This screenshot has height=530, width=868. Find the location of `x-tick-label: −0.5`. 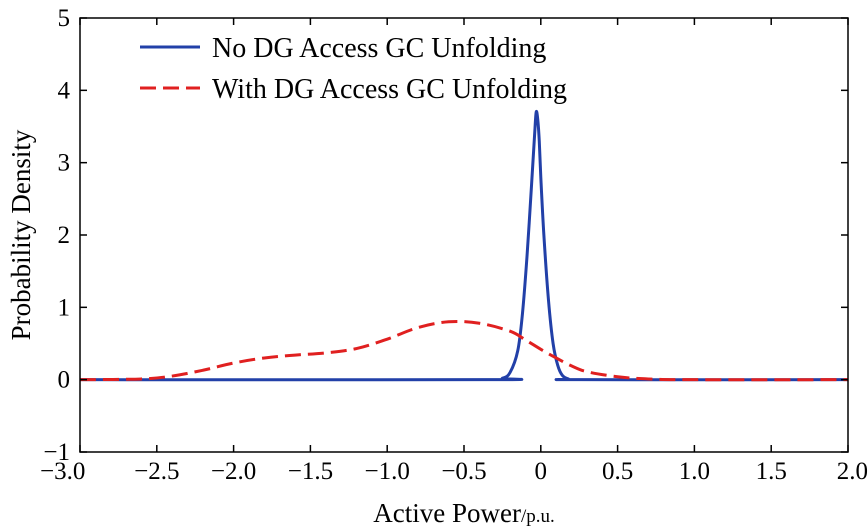

x-tick-label: −0.5 is located at coordinates (463, 471).